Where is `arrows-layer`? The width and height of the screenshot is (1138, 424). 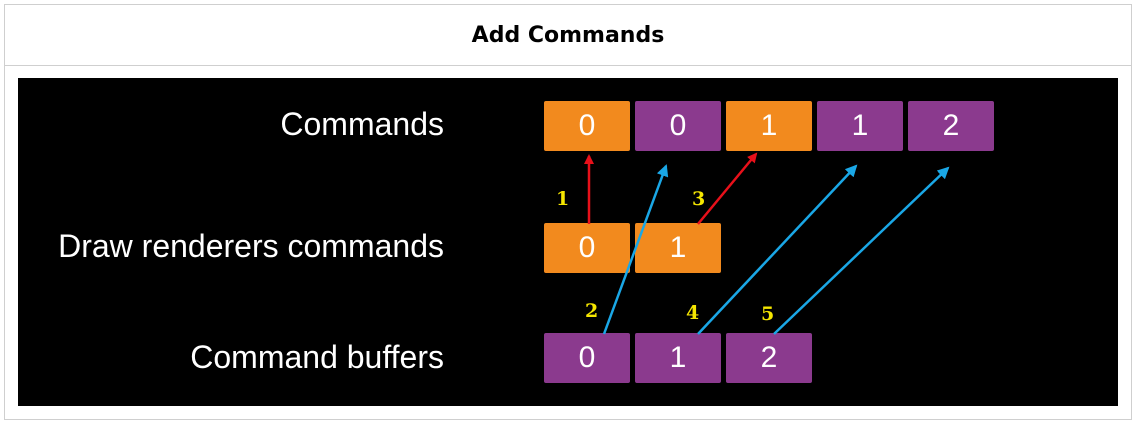
arrows-layer is located at coordinates (767, 243).